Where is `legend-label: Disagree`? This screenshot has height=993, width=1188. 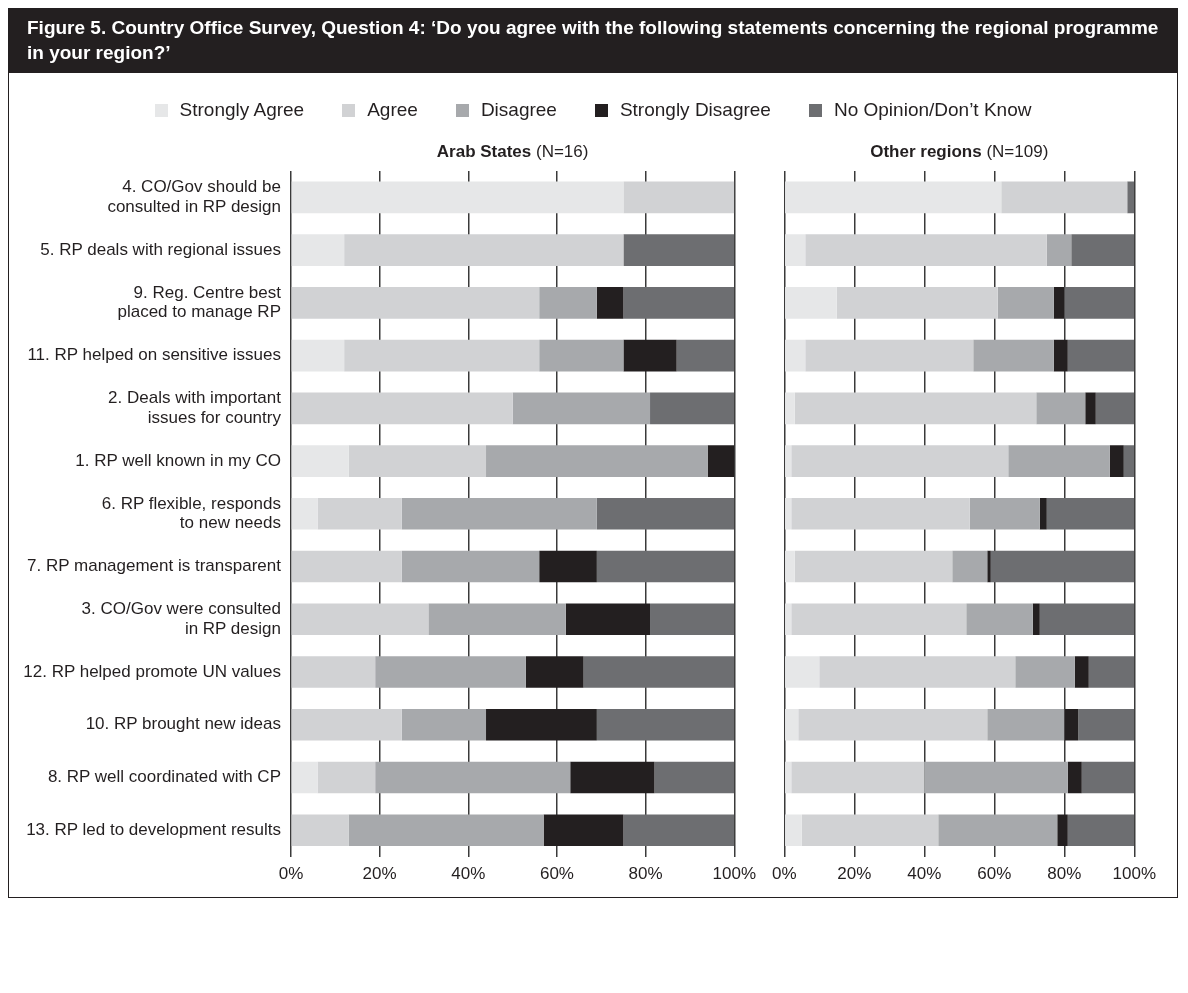
legend-label: Disagree is located at coordinates (518, 110).